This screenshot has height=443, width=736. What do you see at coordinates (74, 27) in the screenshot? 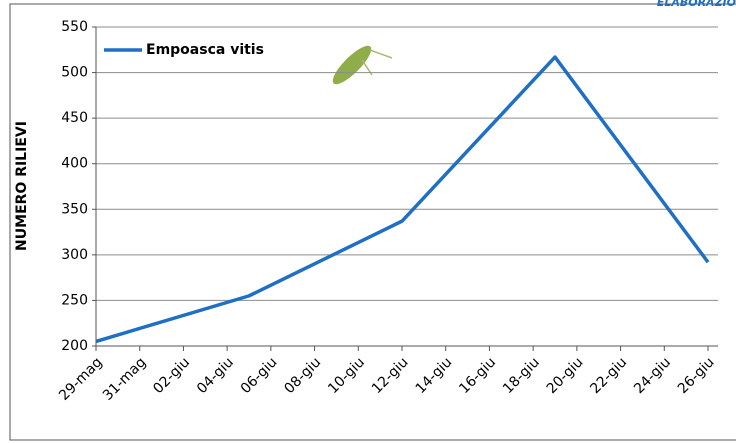
I see `y-tick-label: 550` at bounding box center [74, 27].